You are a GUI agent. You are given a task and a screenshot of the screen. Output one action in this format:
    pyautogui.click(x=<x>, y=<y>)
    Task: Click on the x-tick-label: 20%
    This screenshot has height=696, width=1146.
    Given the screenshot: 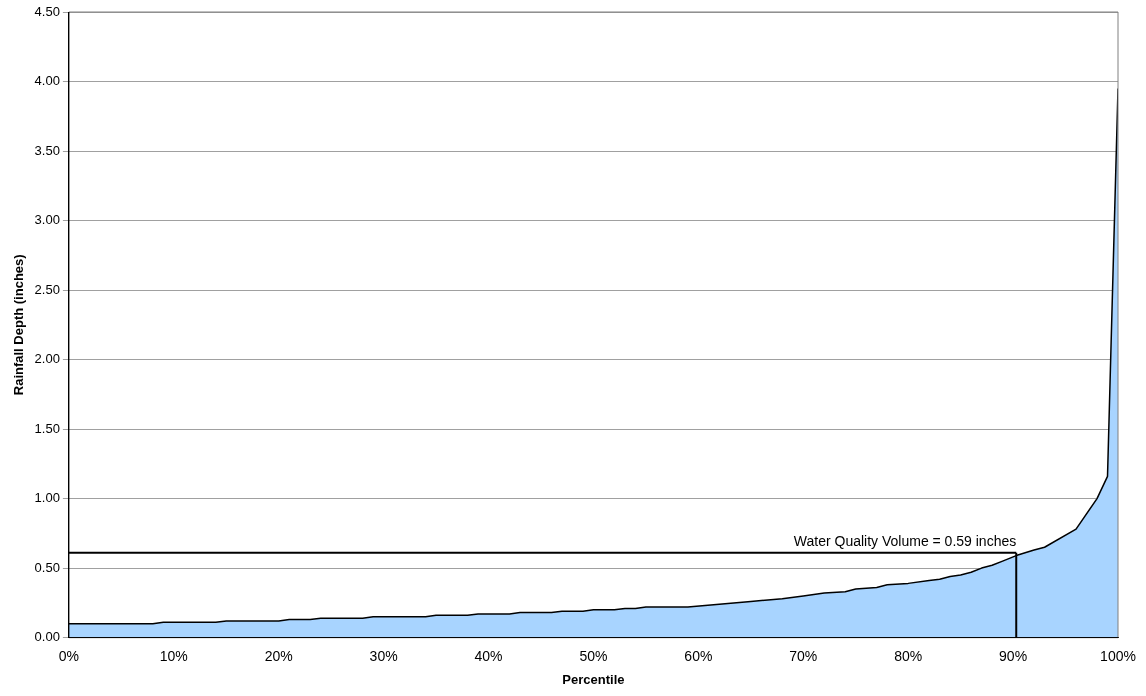 What is the action you would take?
    pyautogui.click(x=278, y=655)
    